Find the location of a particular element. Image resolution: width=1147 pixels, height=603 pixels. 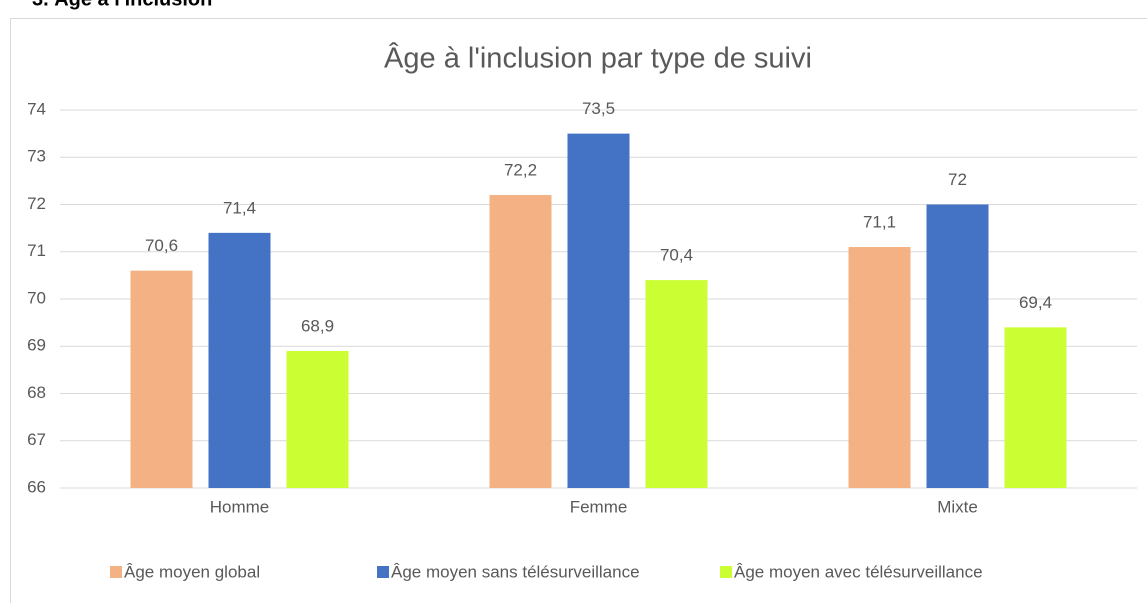

data-label: 71,1 is located at coordinates (879, 222).